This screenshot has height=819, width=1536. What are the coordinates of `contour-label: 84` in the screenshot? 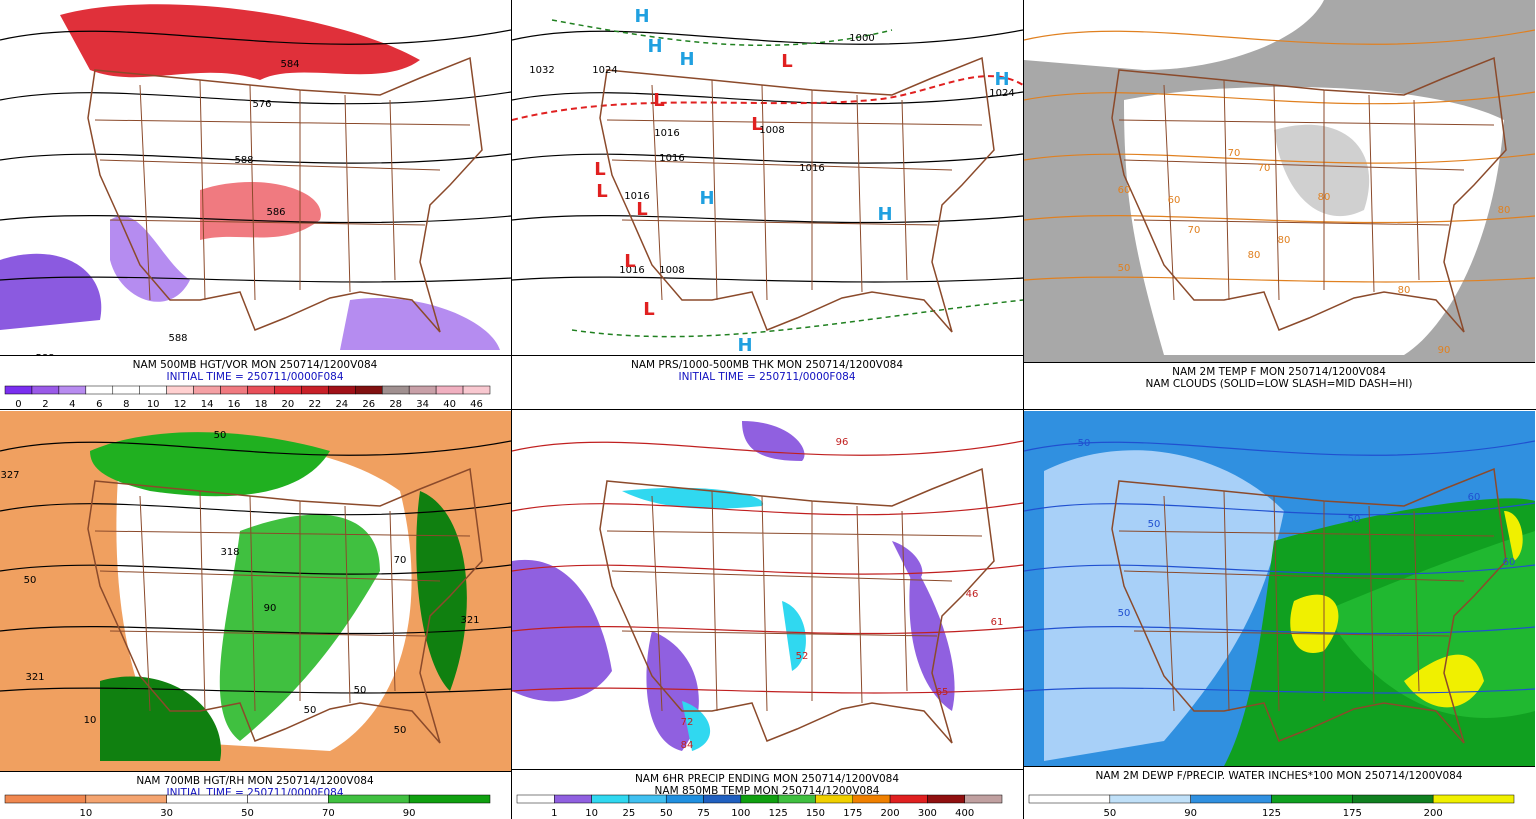 It's located at (687, 745).